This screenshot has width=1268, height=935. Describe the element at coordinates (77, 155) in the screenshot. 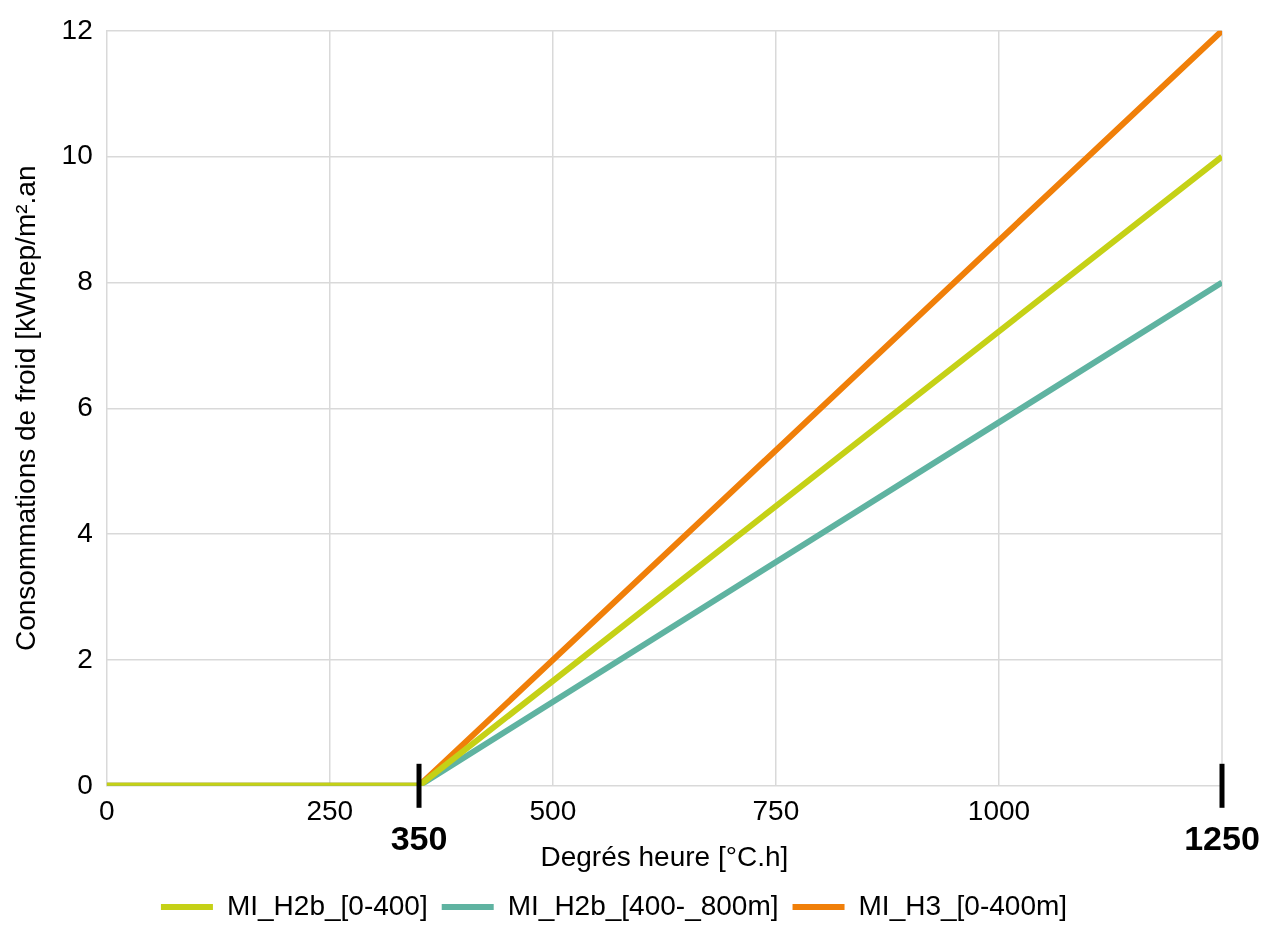

I see `y-tick-label: 10` at that location.